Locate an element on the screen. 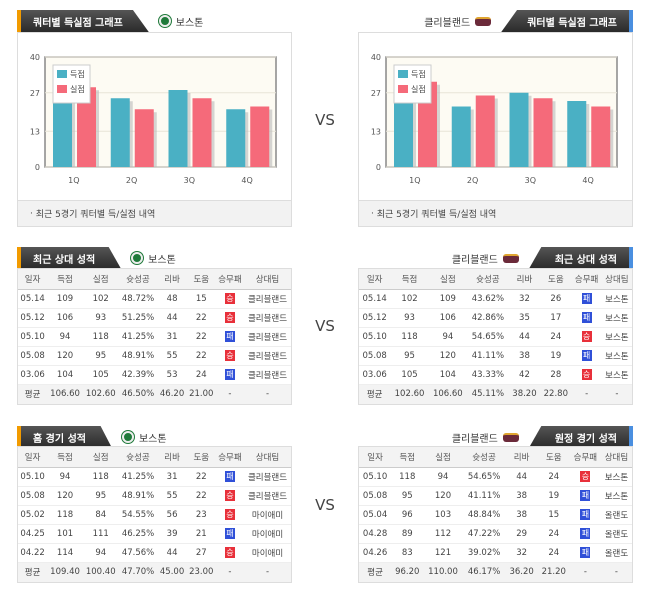 This screenshot has width=650, height=596. team-name: 보스톤 is located at coordinates (162, 260).